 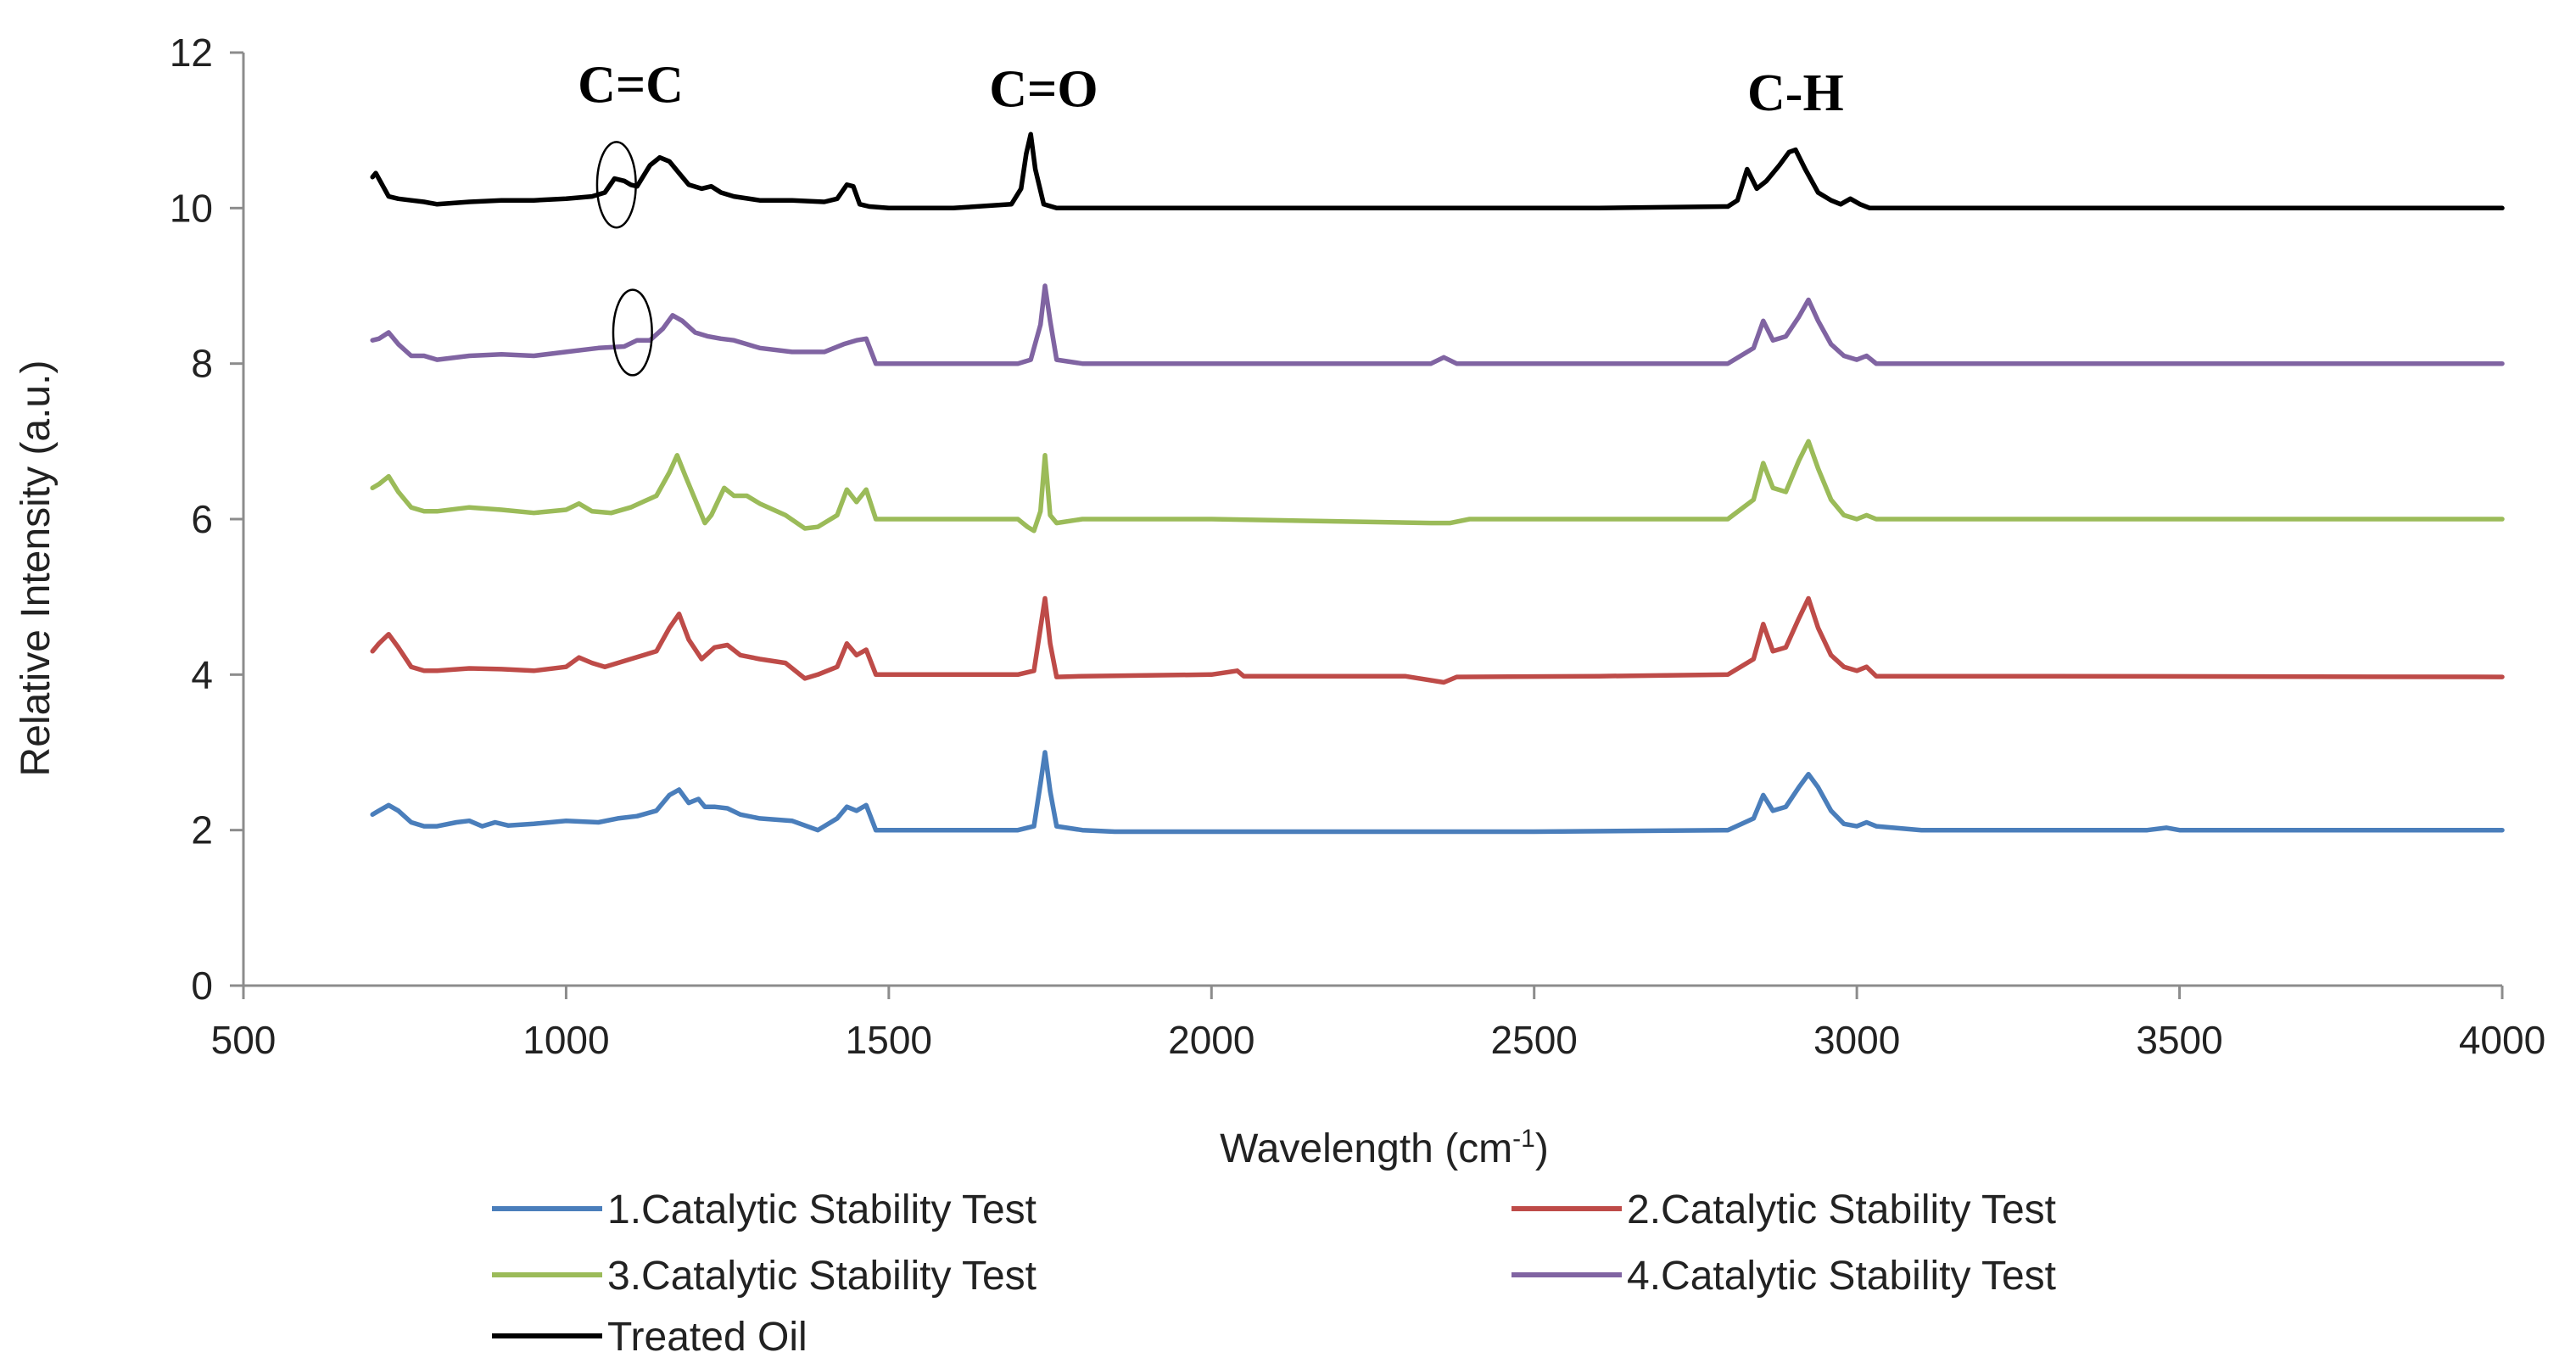 I want to click on y-axis-title: Relative Intensity (a.u.), so click(x=36, y=568).